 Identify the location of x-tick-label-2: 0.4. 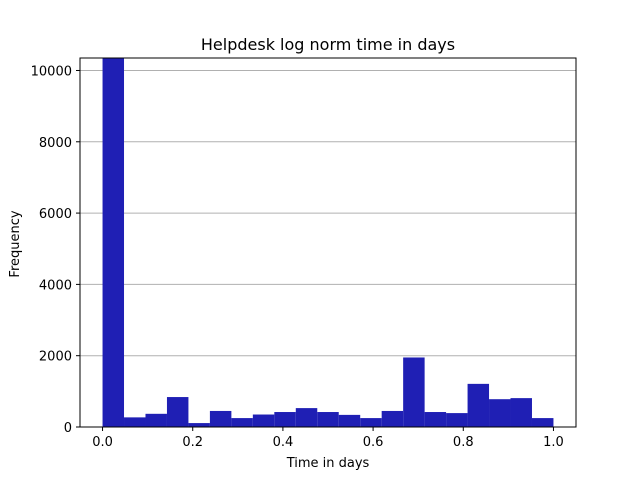
(283, 442).